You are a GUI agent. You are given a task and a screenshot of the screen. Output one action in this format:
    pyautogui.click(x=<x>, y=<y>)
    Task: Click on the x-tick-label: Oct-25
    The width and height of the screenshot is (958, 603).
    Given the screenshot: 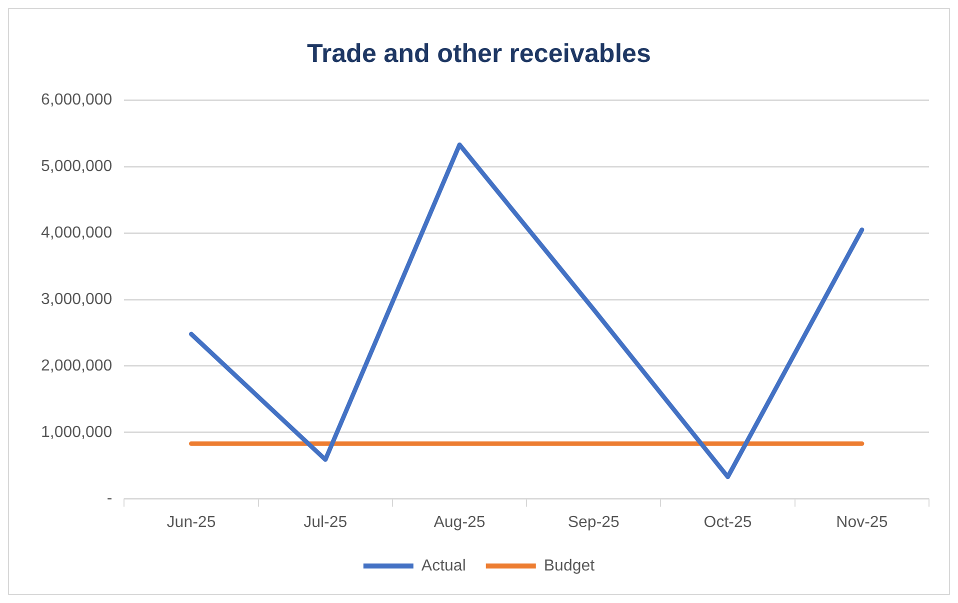 What is the action you would take?
    pyautogui.click(x=728, y=522)
    